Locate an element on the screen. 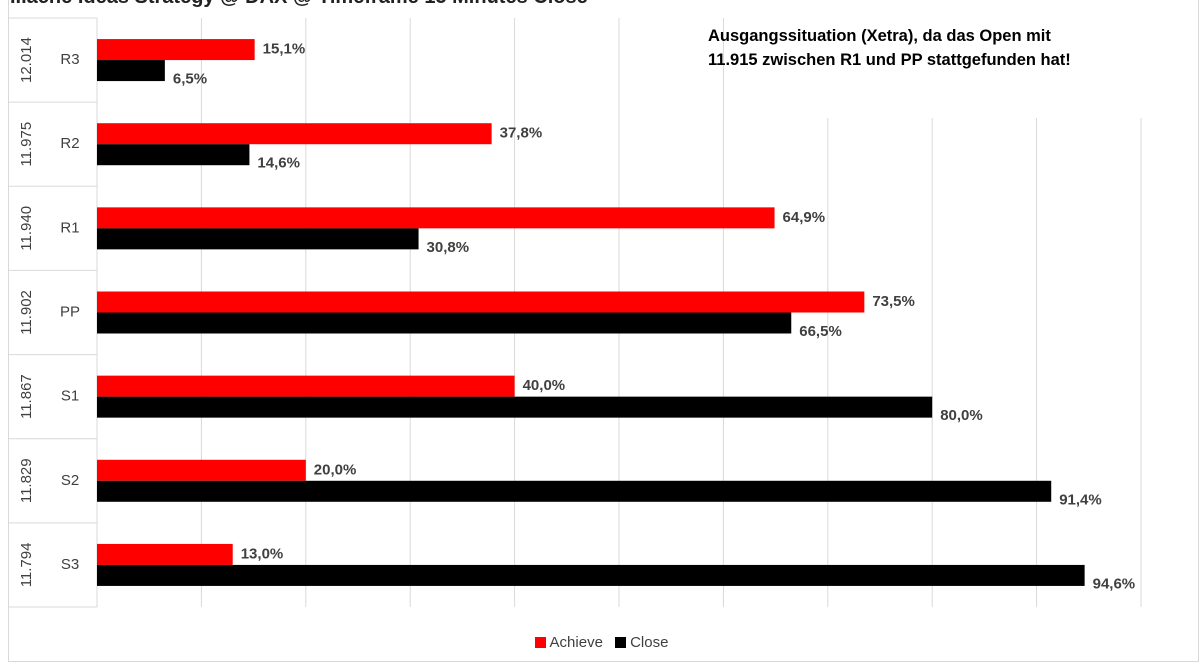 The height and width of the screenshot is (664, 1203). category-level-label: 11.867 is located at coordinates (26, 396).